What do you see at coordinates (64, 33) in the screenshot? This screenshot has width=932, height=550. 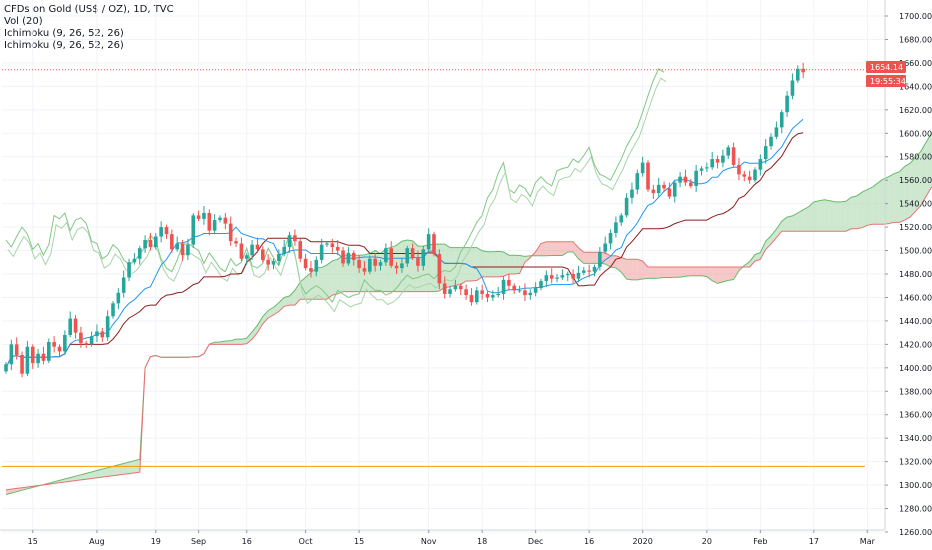 I see `ichimoku-indicator-label: Ichimoku (9, 26, 52, 26)` at bounding box center [64, 33].